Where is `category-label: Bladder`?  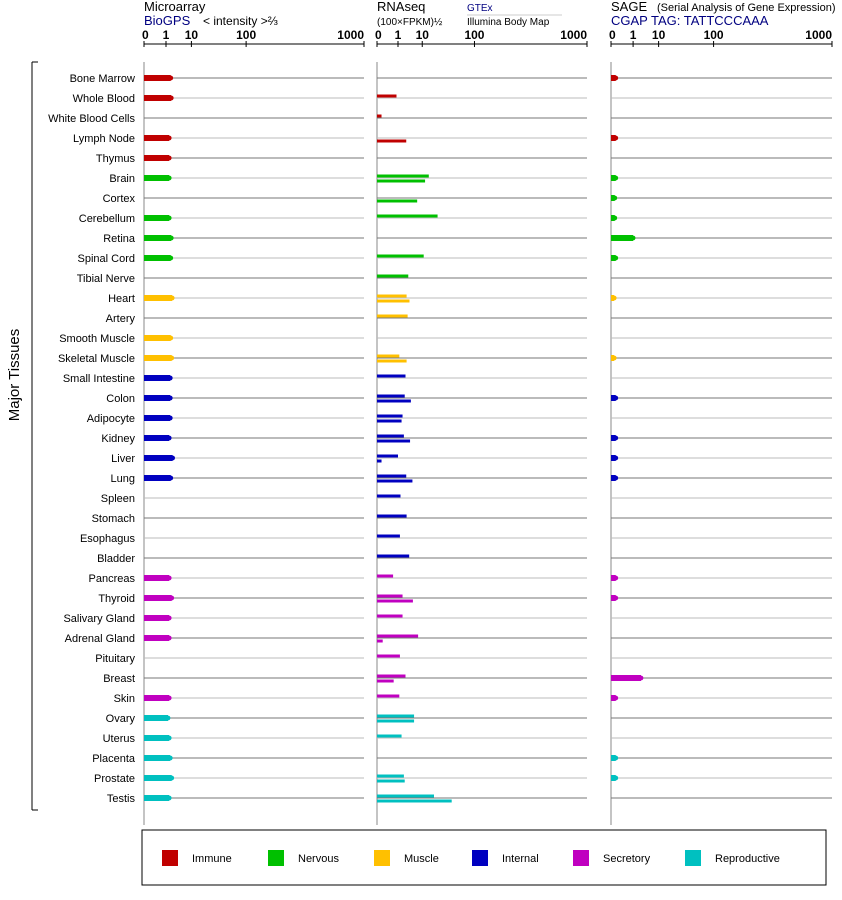
category-label: Bladder is located at coordinates (116, 559).